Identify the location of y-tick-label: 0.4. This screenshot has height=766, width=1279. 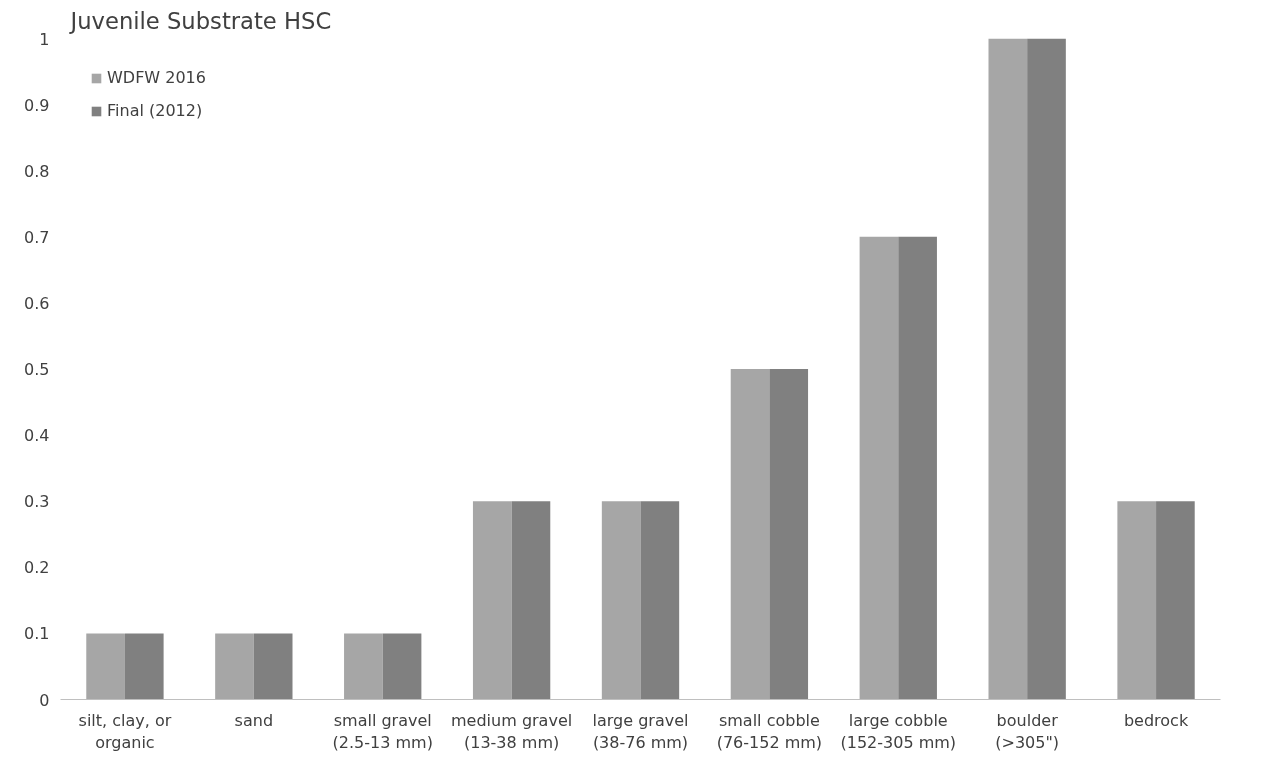
(37, 436).